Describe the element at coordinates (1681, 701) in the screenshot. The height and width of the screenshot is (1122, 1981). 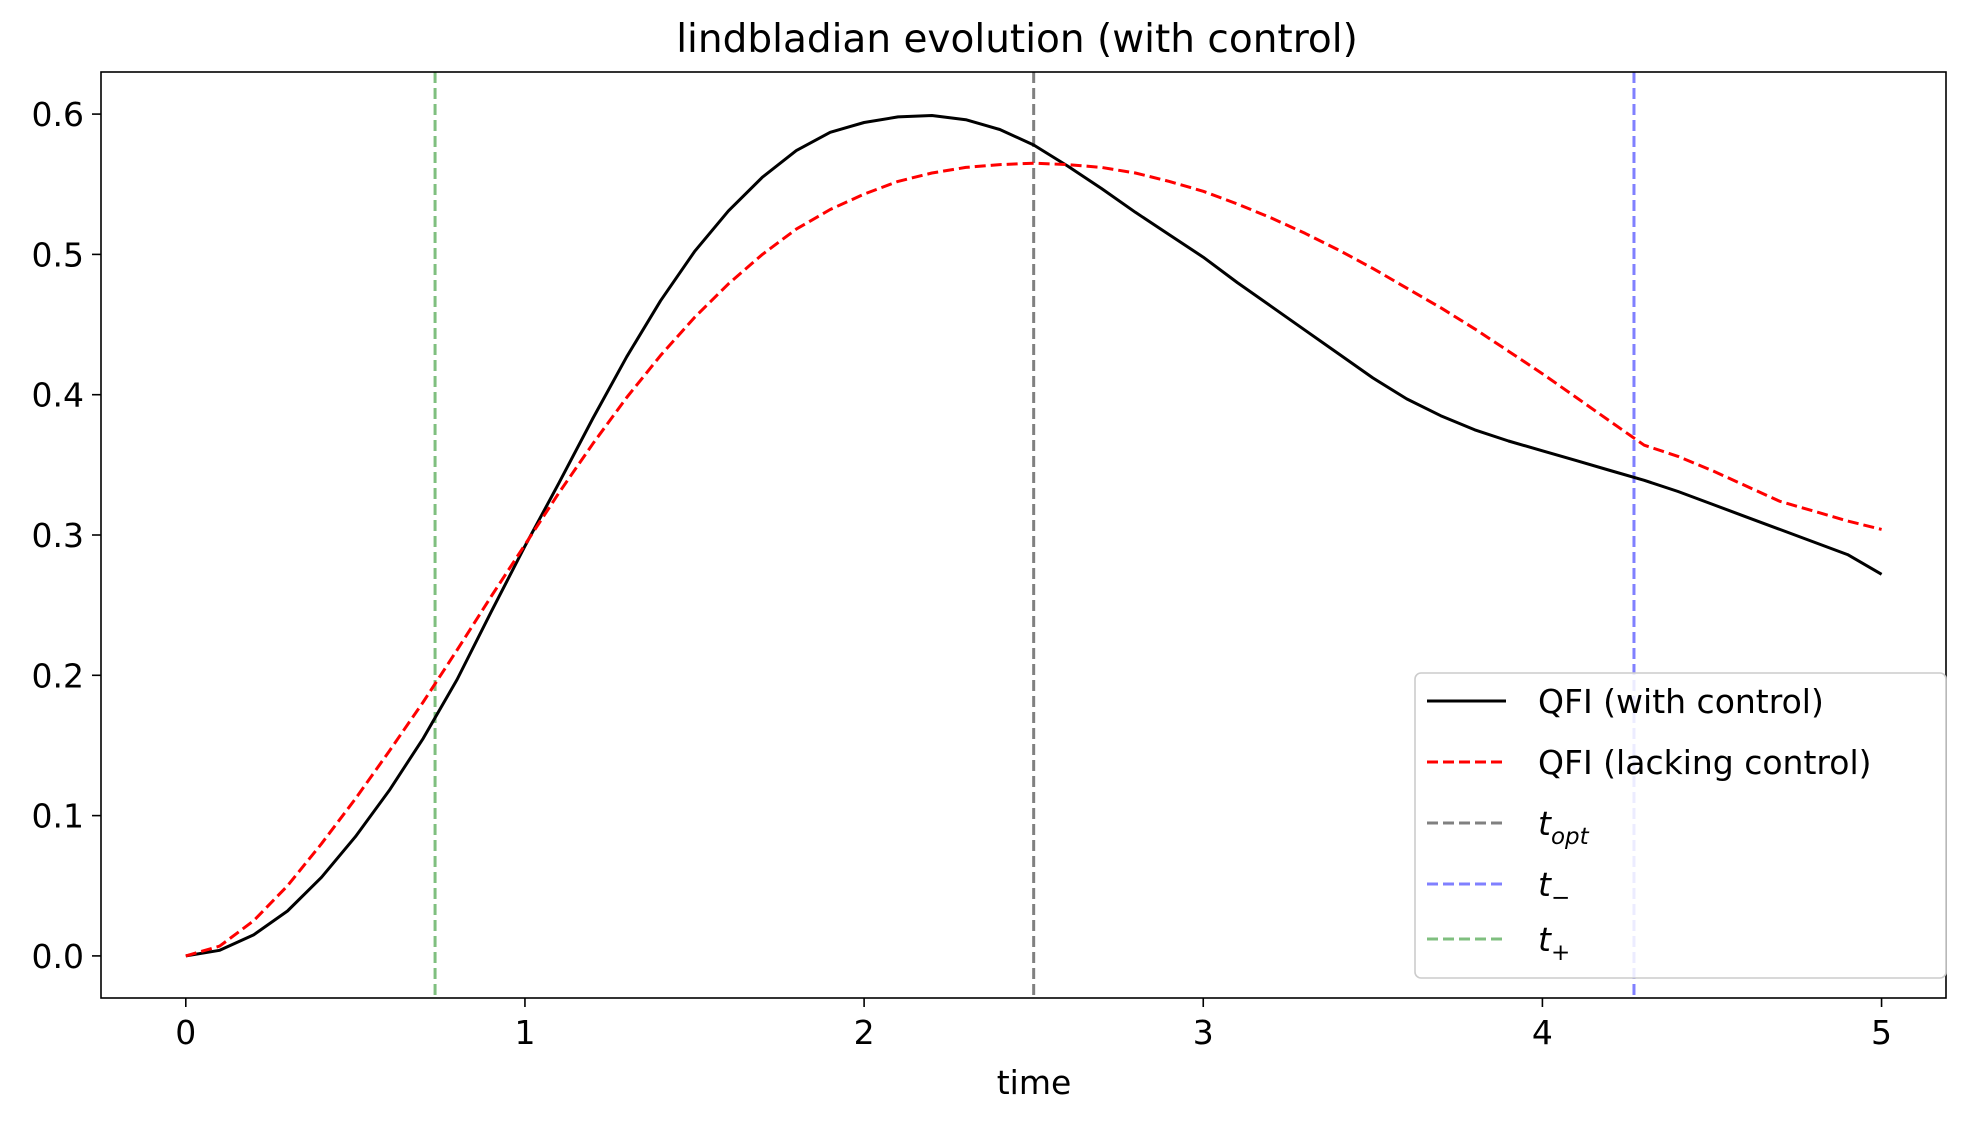
I see `legend-label: QFI (with control)` at that location.